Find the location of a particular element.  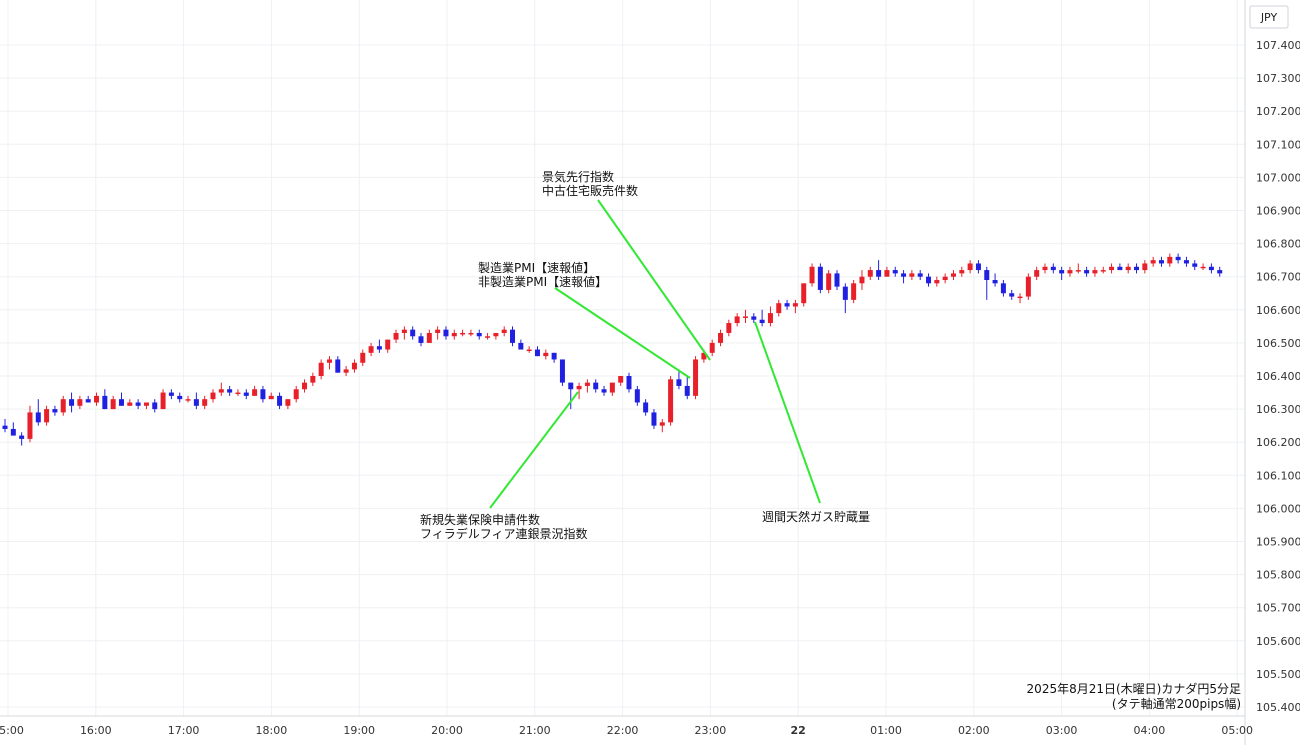

y-tick-label: 105.800 is located at coordinates (1278, 575).